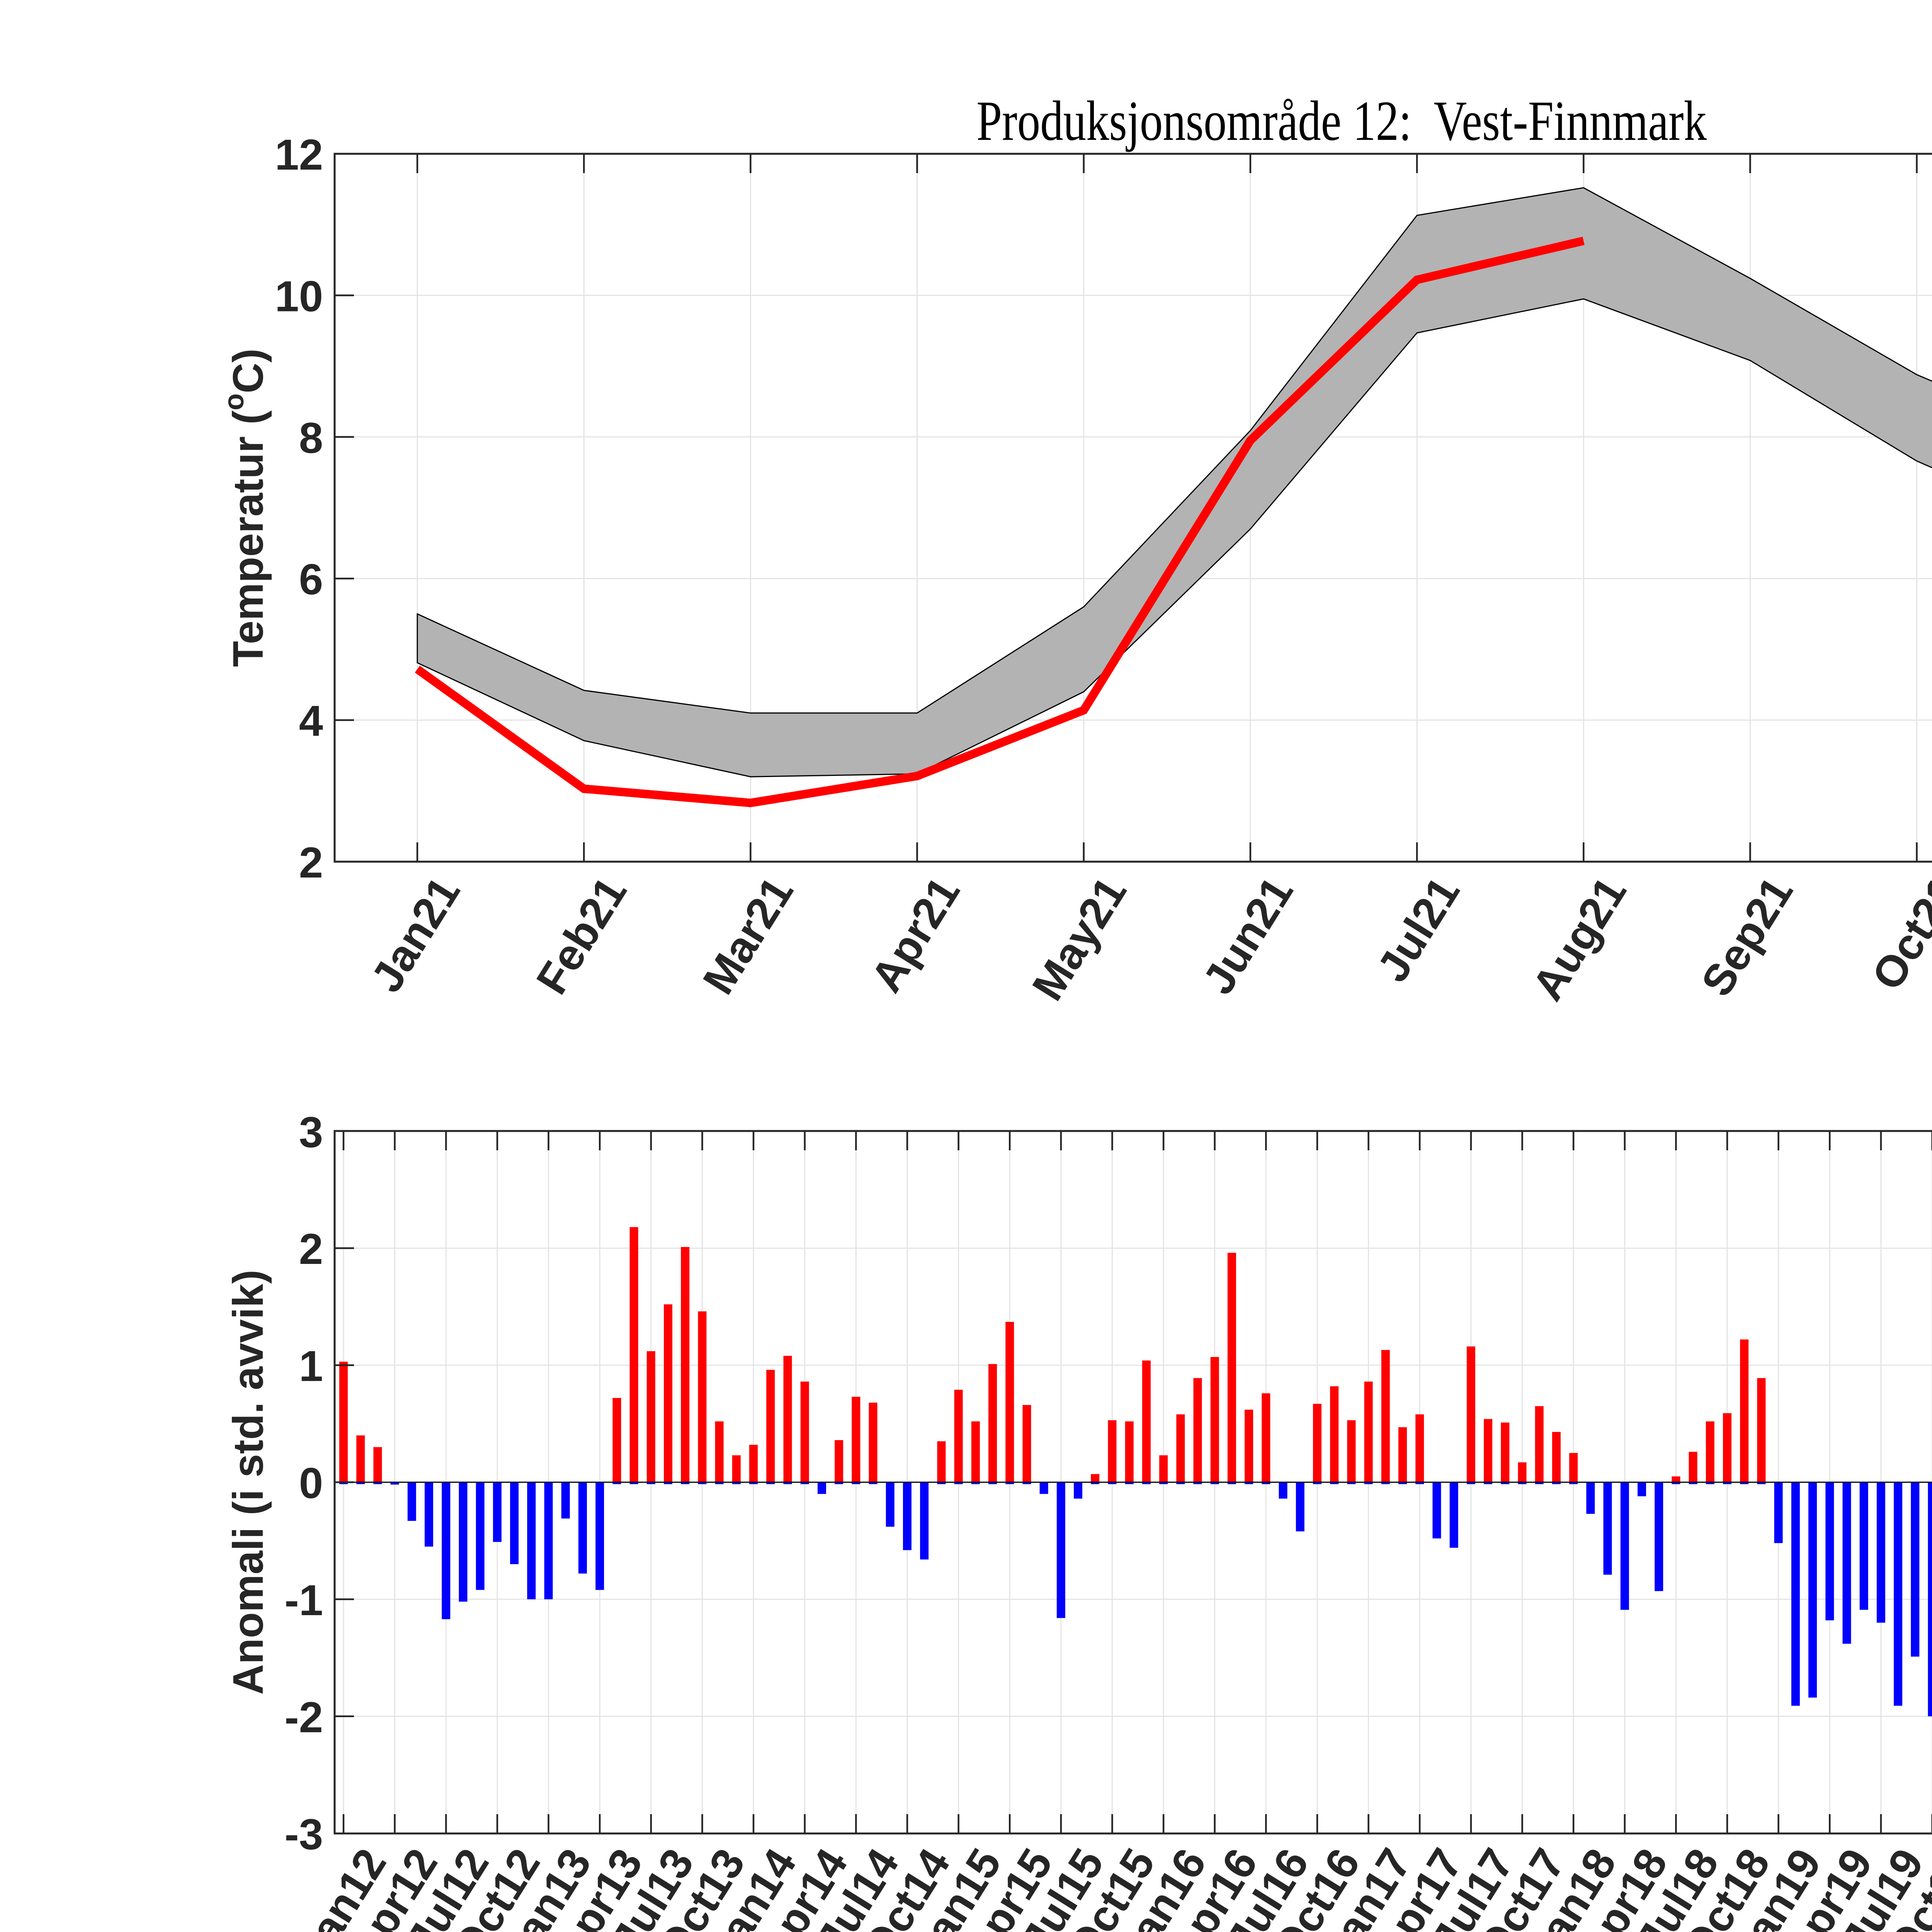 The image size is (1932, 1932). What do you see at coordinates (311, 438) in the screenshot?
I see `svg-text: 8` at bounding box center [311, 438].